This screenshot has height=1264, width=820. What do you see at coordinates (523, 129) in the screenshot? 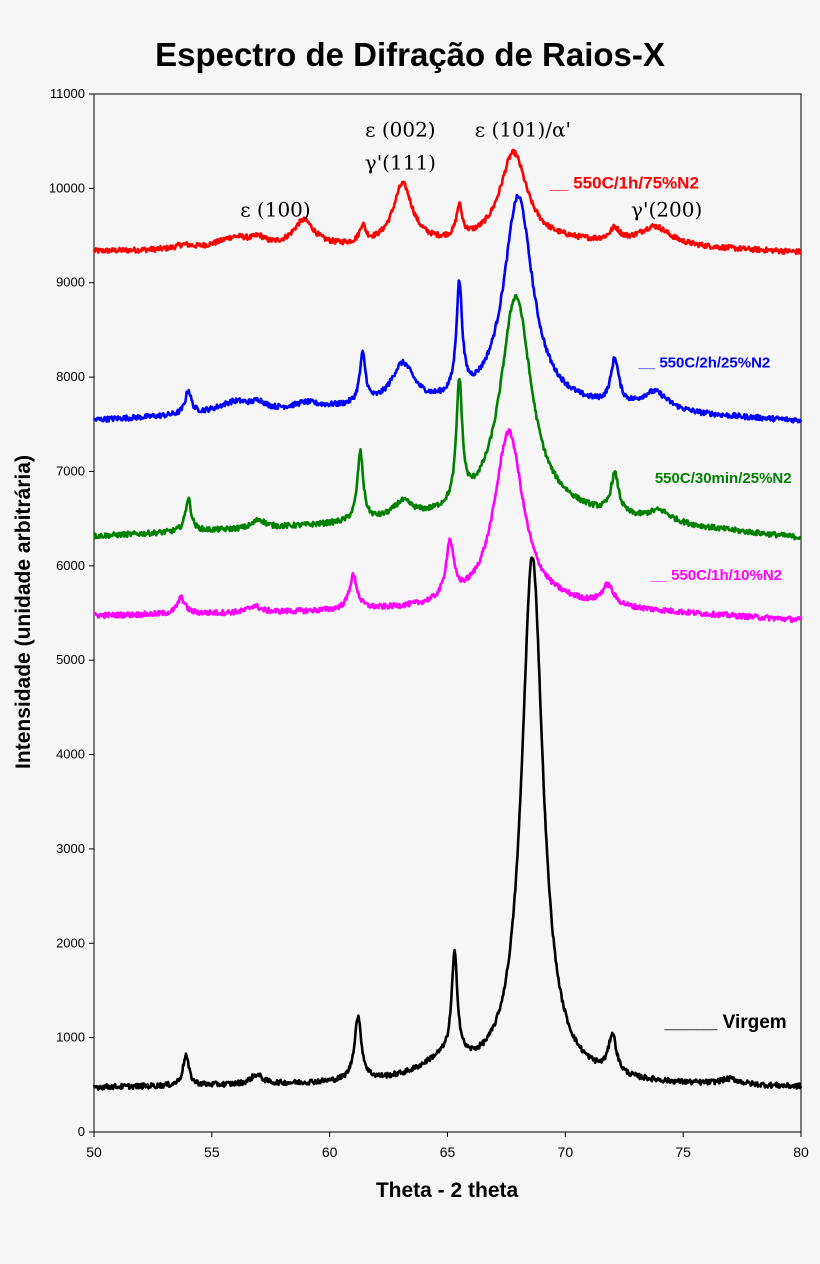
I see `peak-annotation: ε (101)/α'` at bounding box center [523, 129].